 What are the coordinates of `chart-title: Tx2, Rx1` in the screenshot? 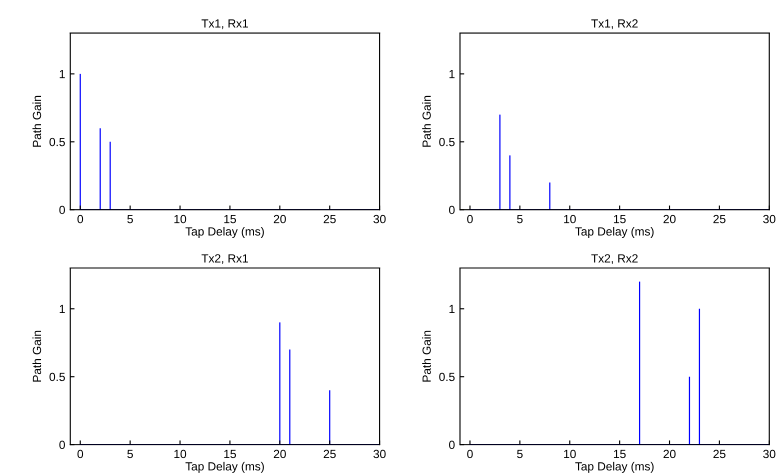 It's located at (225, 259).